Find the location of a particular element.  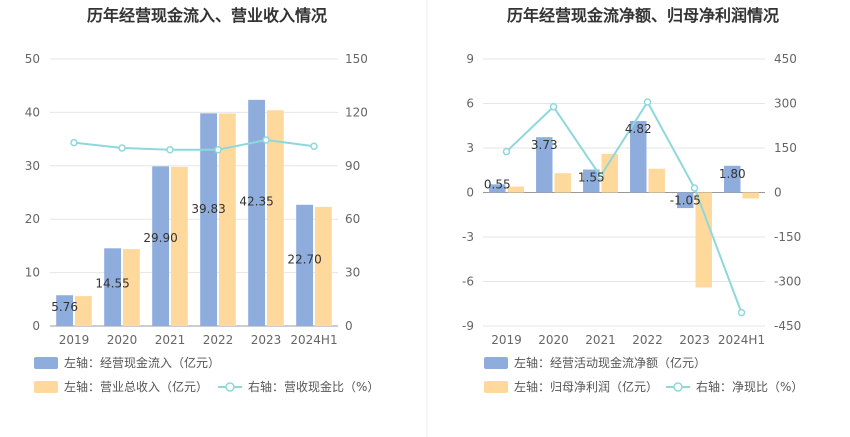

y-right-tick-label: 90 is located at coordinates (352, 166).